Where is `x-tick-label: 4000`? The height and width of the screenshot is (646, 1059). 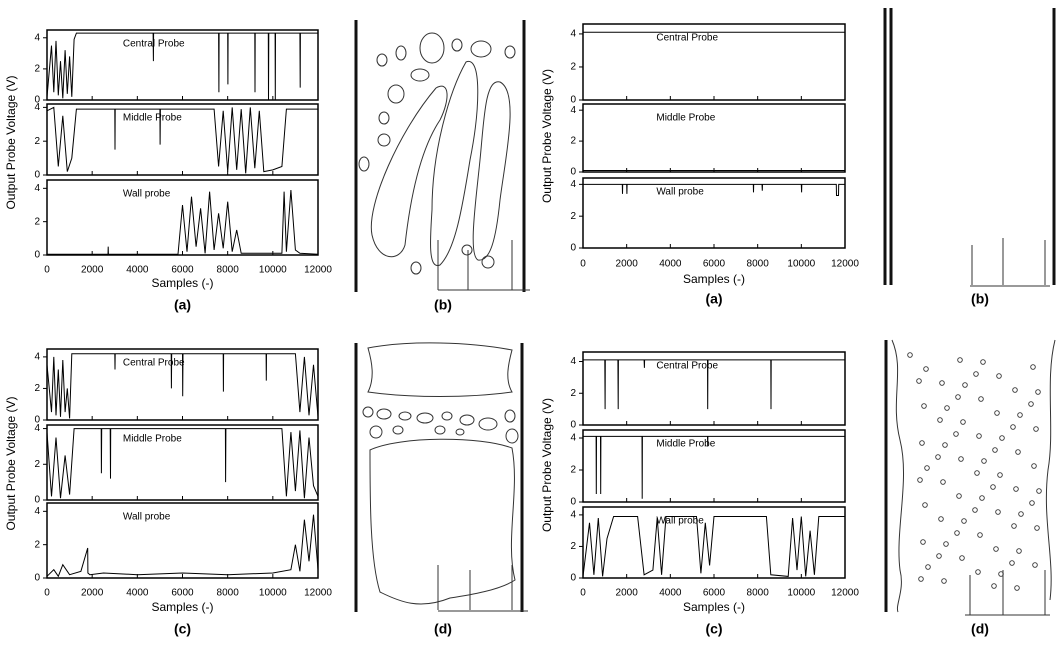
x-tick-label: 4000 is located at coordinates (670, 593).